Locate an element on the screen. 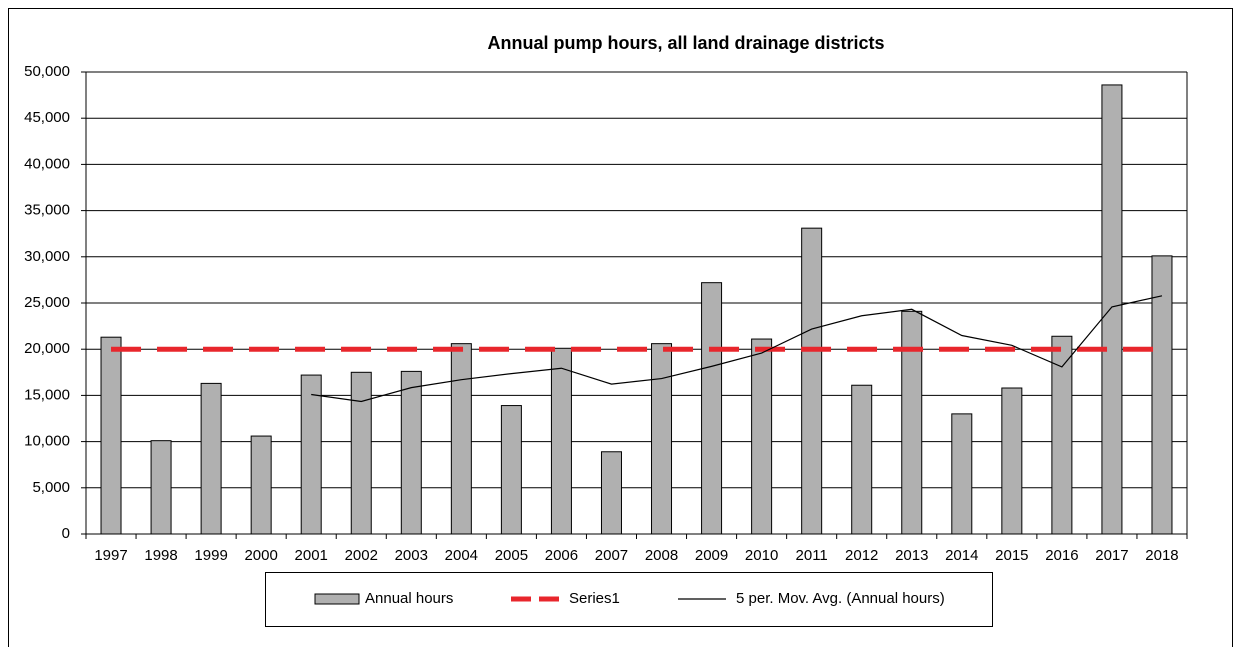 Image resolution: width=1241 pixels, height=652 pixels. x-tick-label: 1997 is located at coordinates (110, 555).